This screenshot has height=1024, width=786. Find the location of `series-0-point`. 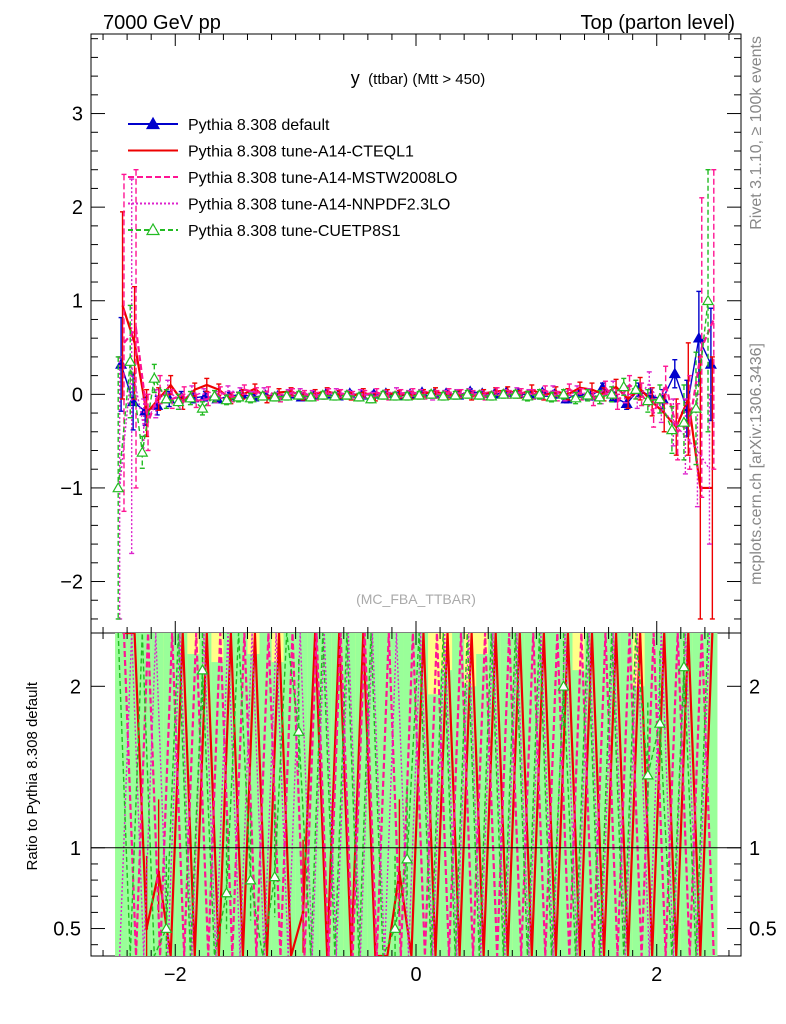

series-0-point is located at coordinates (674, 373).